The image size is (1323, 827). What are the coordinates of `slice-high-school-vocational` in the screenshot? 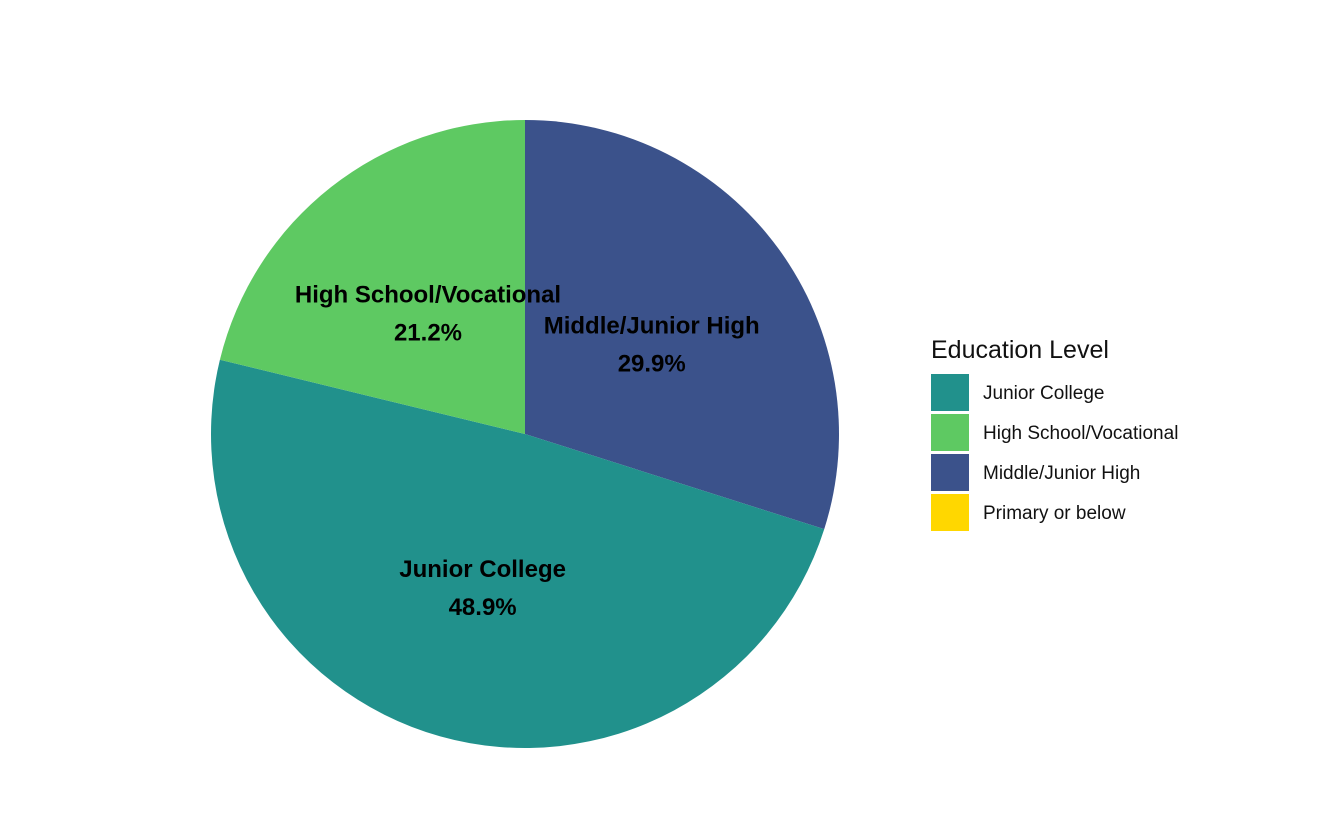 It's located at (372, 277).